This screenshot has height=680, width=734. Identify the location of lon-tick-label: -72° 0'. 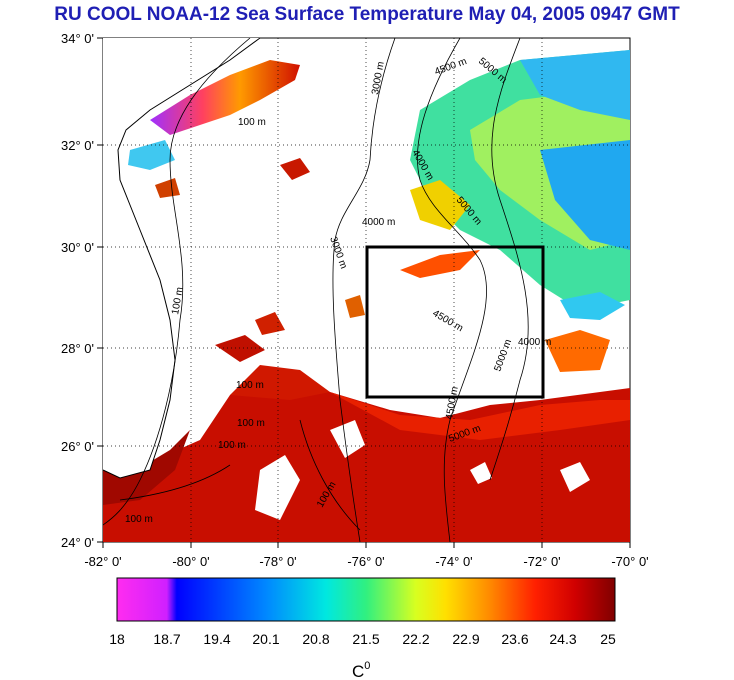
(541, 561).